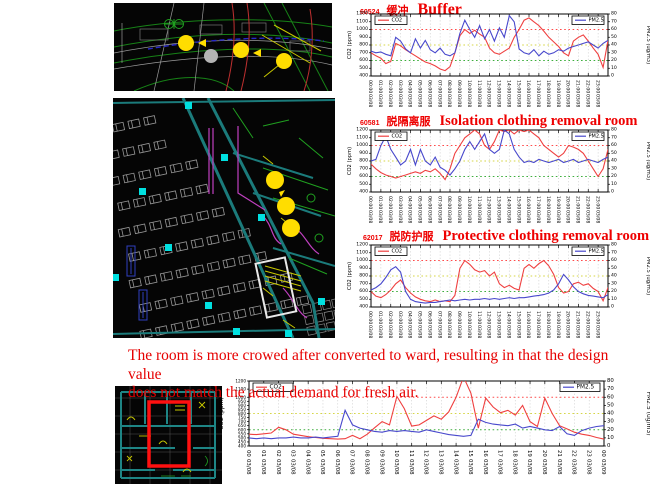 This screenshot has height=486, width=650. What do you see at coordinates (426, 462) in the screenshot?
I see `x-tick-label: 1203/08` at bounding box center [426, 462].